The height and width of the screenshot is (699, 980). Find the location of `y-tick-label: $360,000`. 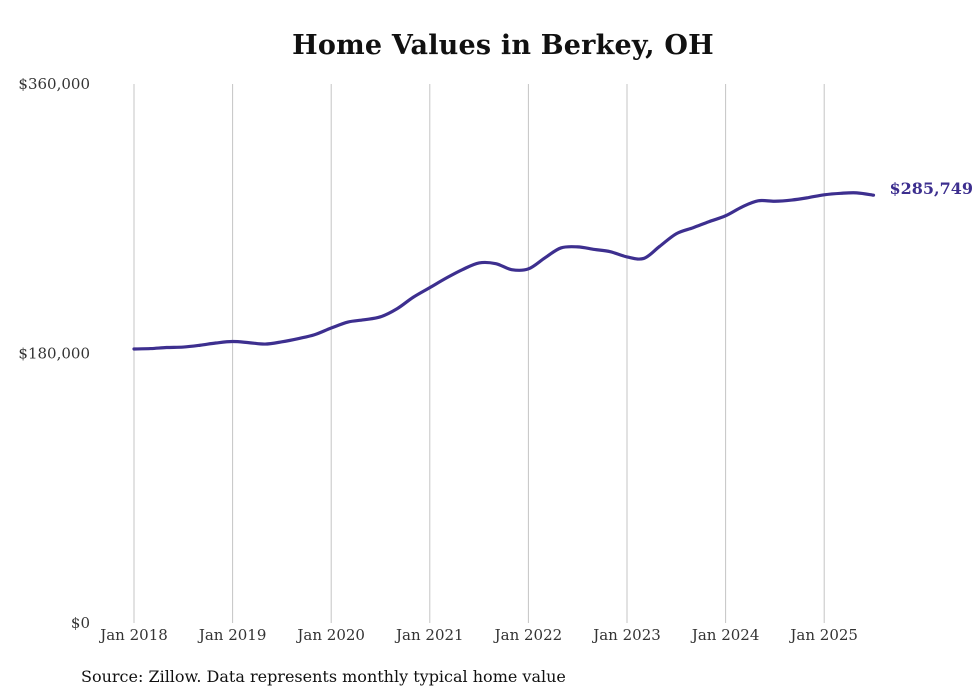

y-tick-label: $360,000 is located at coordinates (54, 84).